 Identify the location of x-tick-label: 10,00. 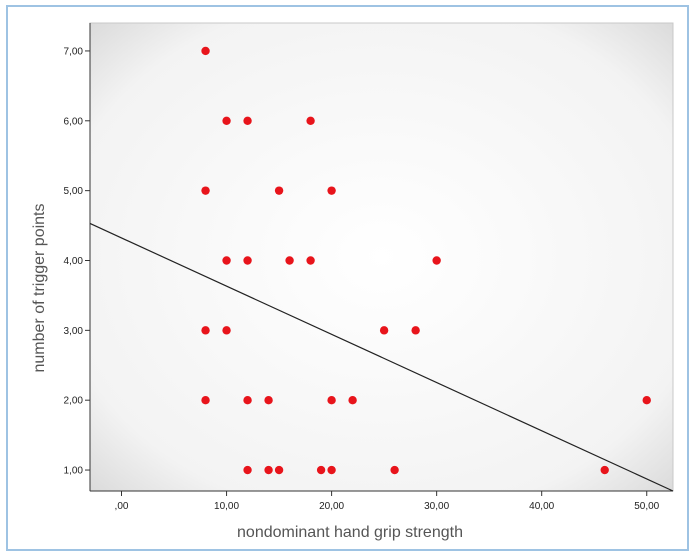
(226, 506).